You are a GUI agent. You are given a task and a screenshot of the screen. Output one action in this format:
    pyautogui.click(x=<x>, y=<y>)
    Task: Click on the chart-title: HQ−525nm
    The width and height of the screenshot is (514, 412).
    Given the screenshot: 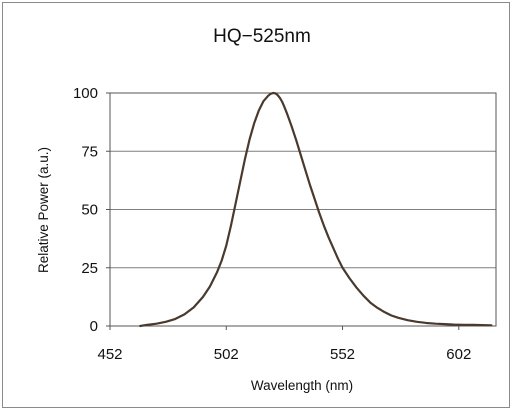 What is the action you would take?
    pyautogui.click(x=262, y=36)
    